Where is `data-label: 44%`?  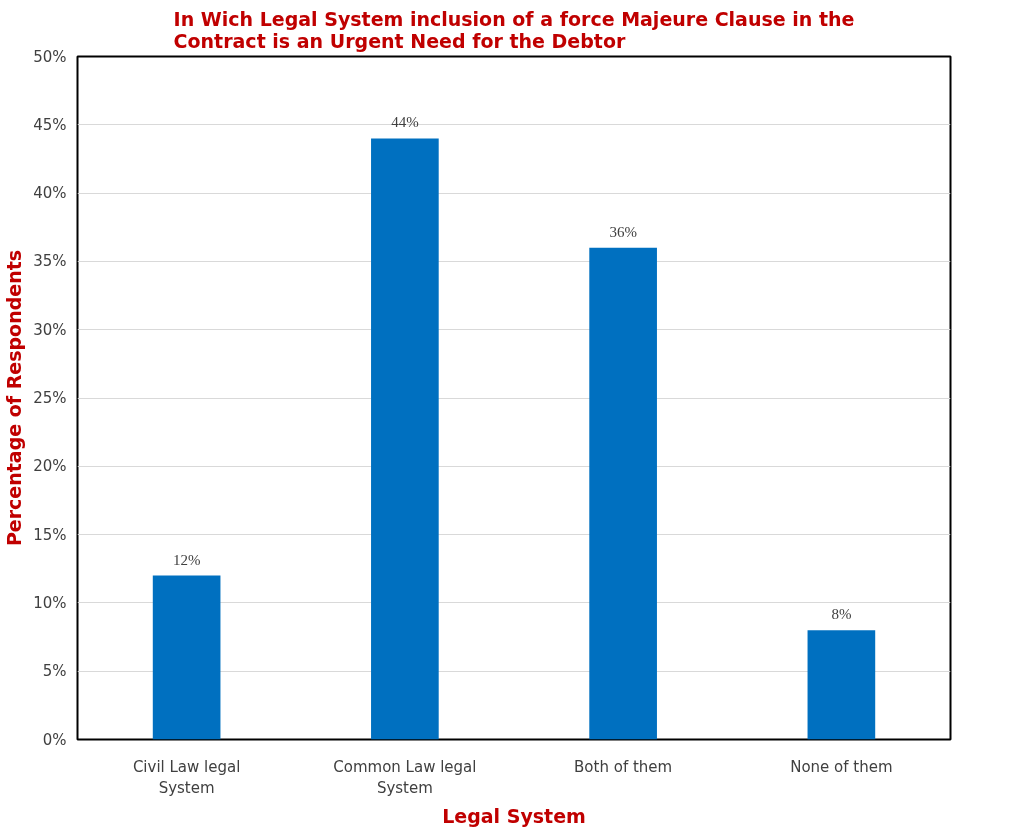
data-label: 44% is located at coordinates (405, 122).